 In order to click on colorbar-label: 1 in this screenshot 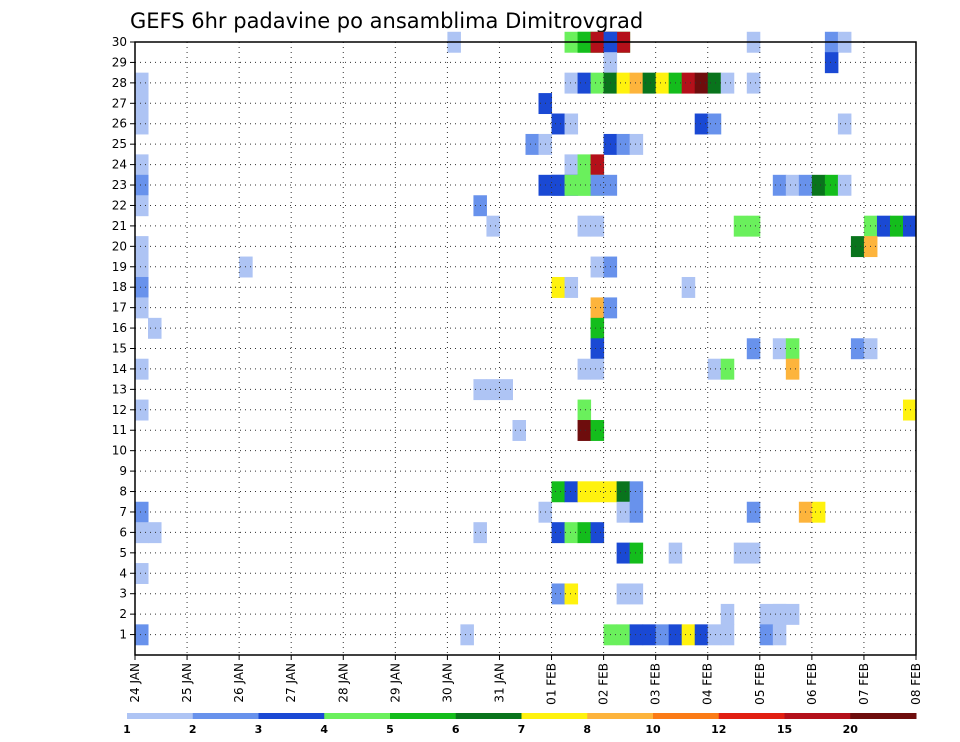, I will do `click(127, 729)`.